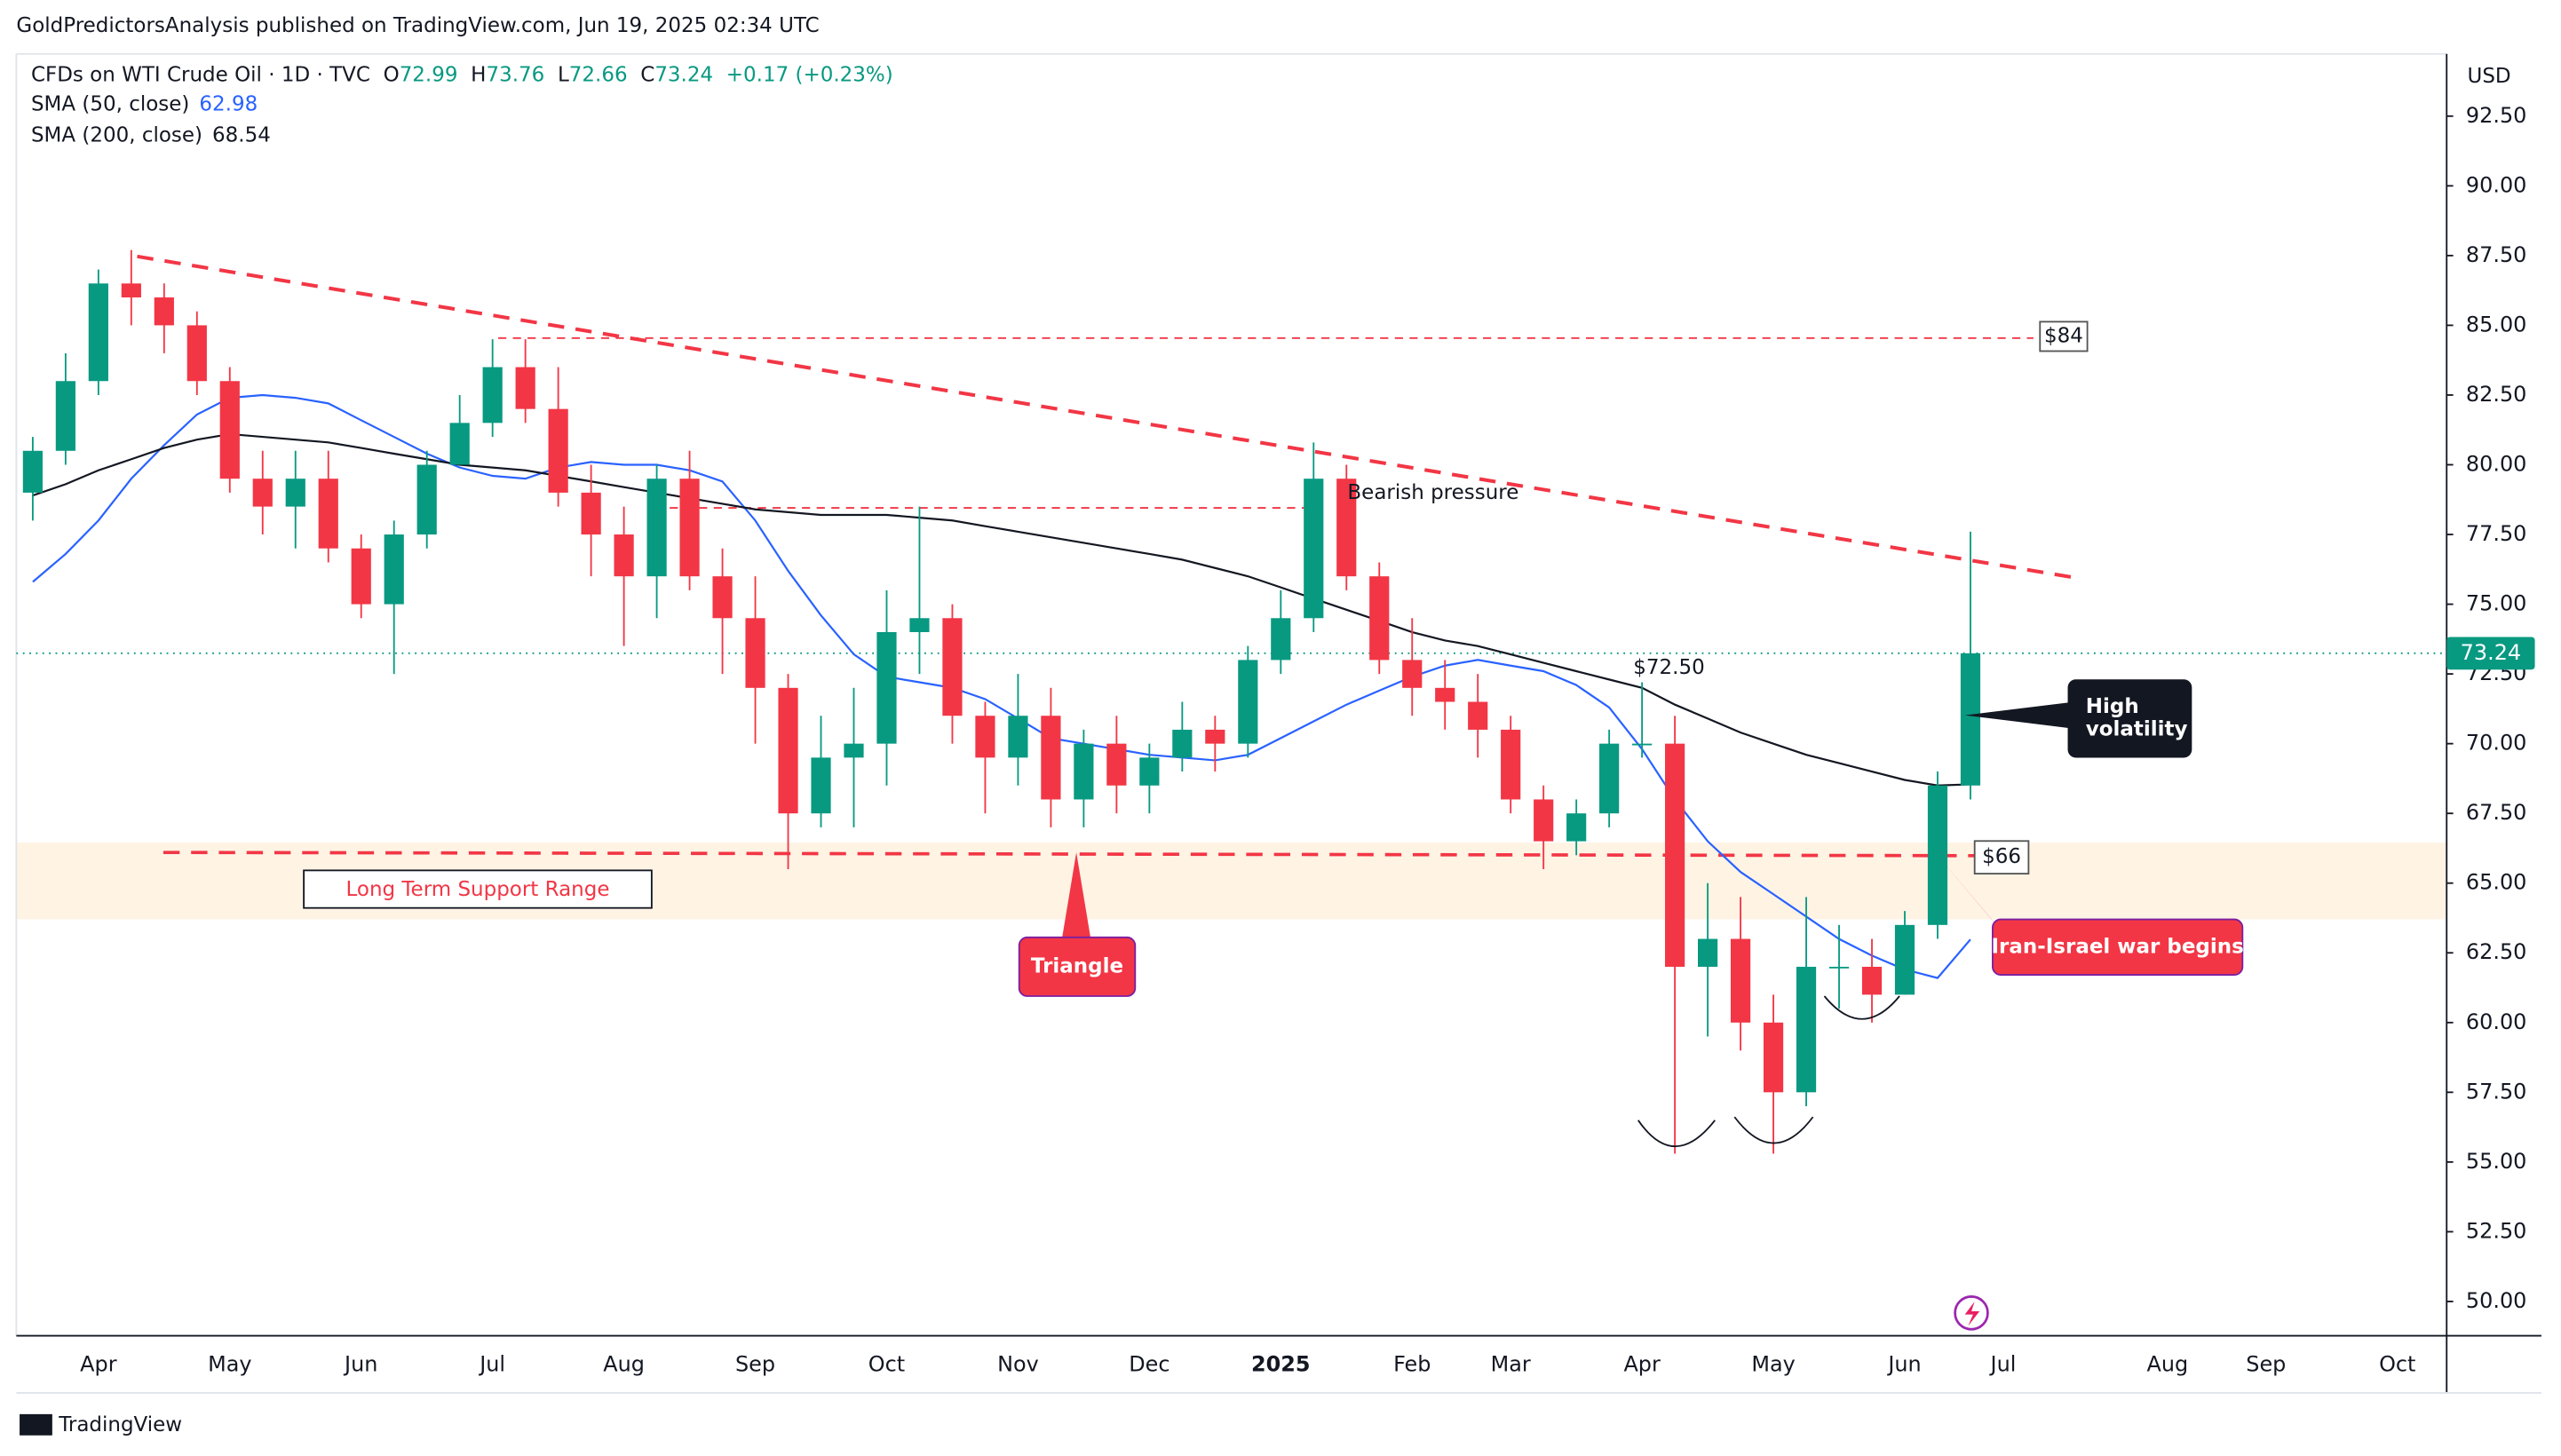  What do you see at coordinates (2496, 812) in the screenshot?
I see `y-tick-label: 67.50` at bounding box center [2496, 812].